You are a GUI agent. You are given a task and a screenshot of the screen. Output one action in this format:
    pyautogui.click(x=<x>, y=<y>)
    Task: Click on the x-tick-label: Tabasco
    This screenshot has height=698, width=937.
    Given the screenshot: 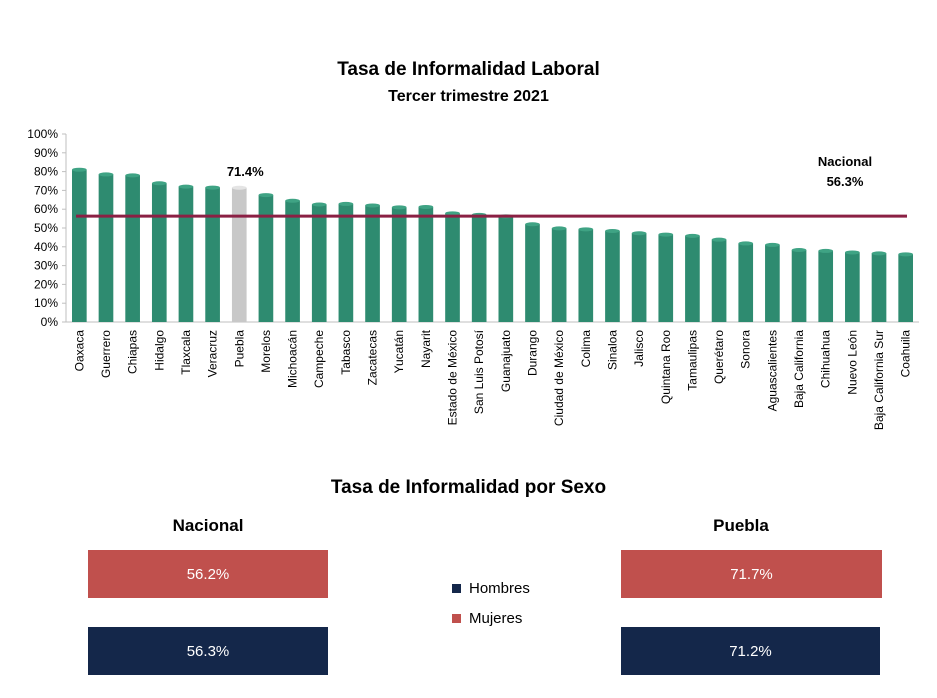 What is the action you would take?
    pyautogui.click(x=346, y=352)
    